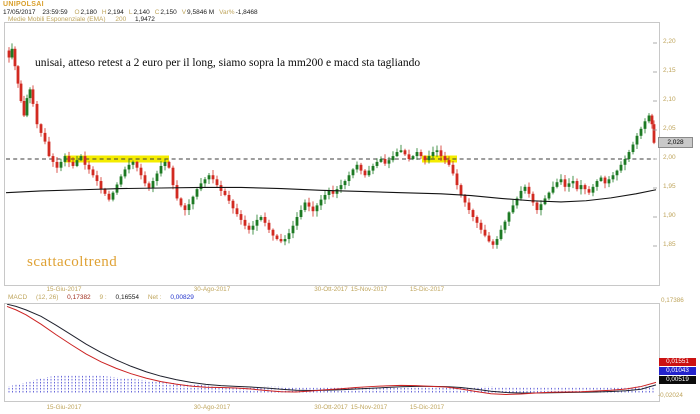 The image size is (700, 414). Describe the element at coordinates (427, 407) in the screenshot. I see `macd-date-axis-tick: 15-Dic-2017` at that location.